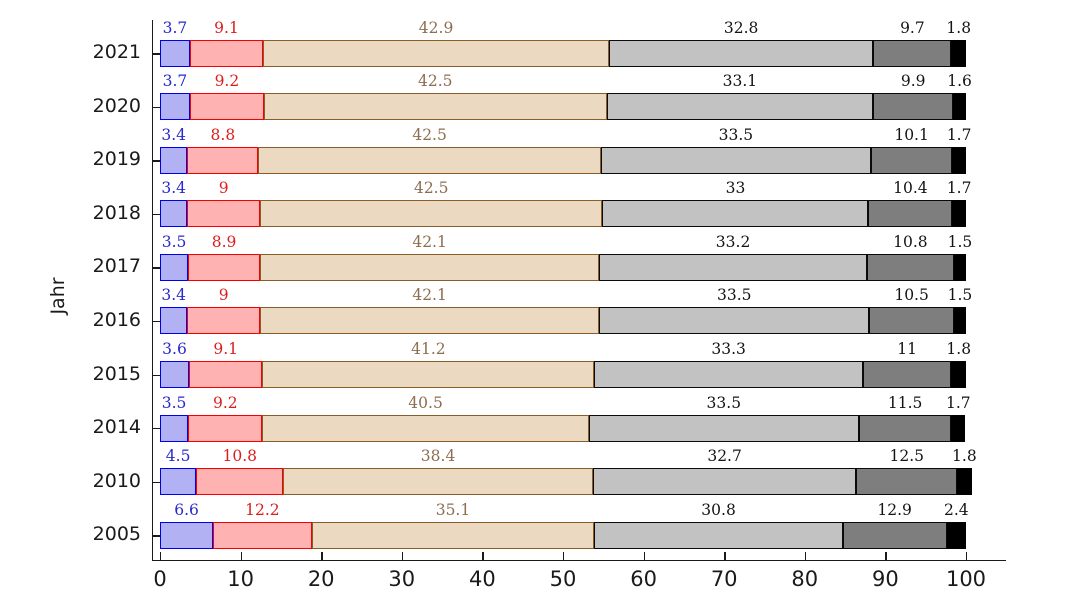 Image resolution: width=1081 pixels, height=606 pixels. What do you see at coordinates (966, 579) in the screenshot?
I see `x-tick-label: 100` at bounding box center [966, 579].